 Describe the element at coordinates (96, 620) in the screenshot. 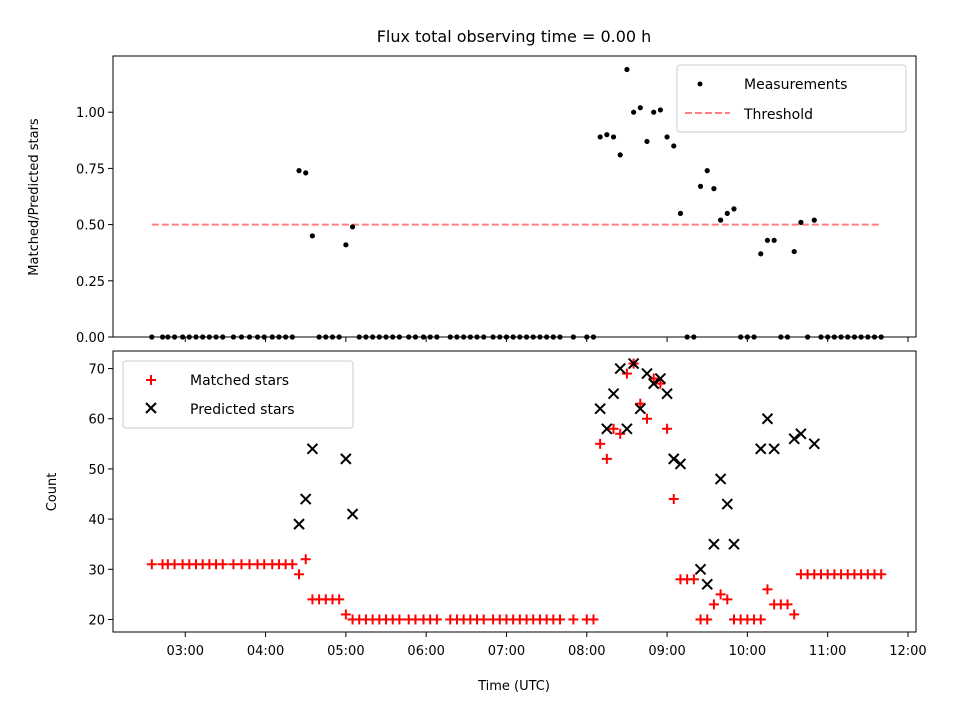

I see `bottom-y-tick-label-0: 20` at that location.